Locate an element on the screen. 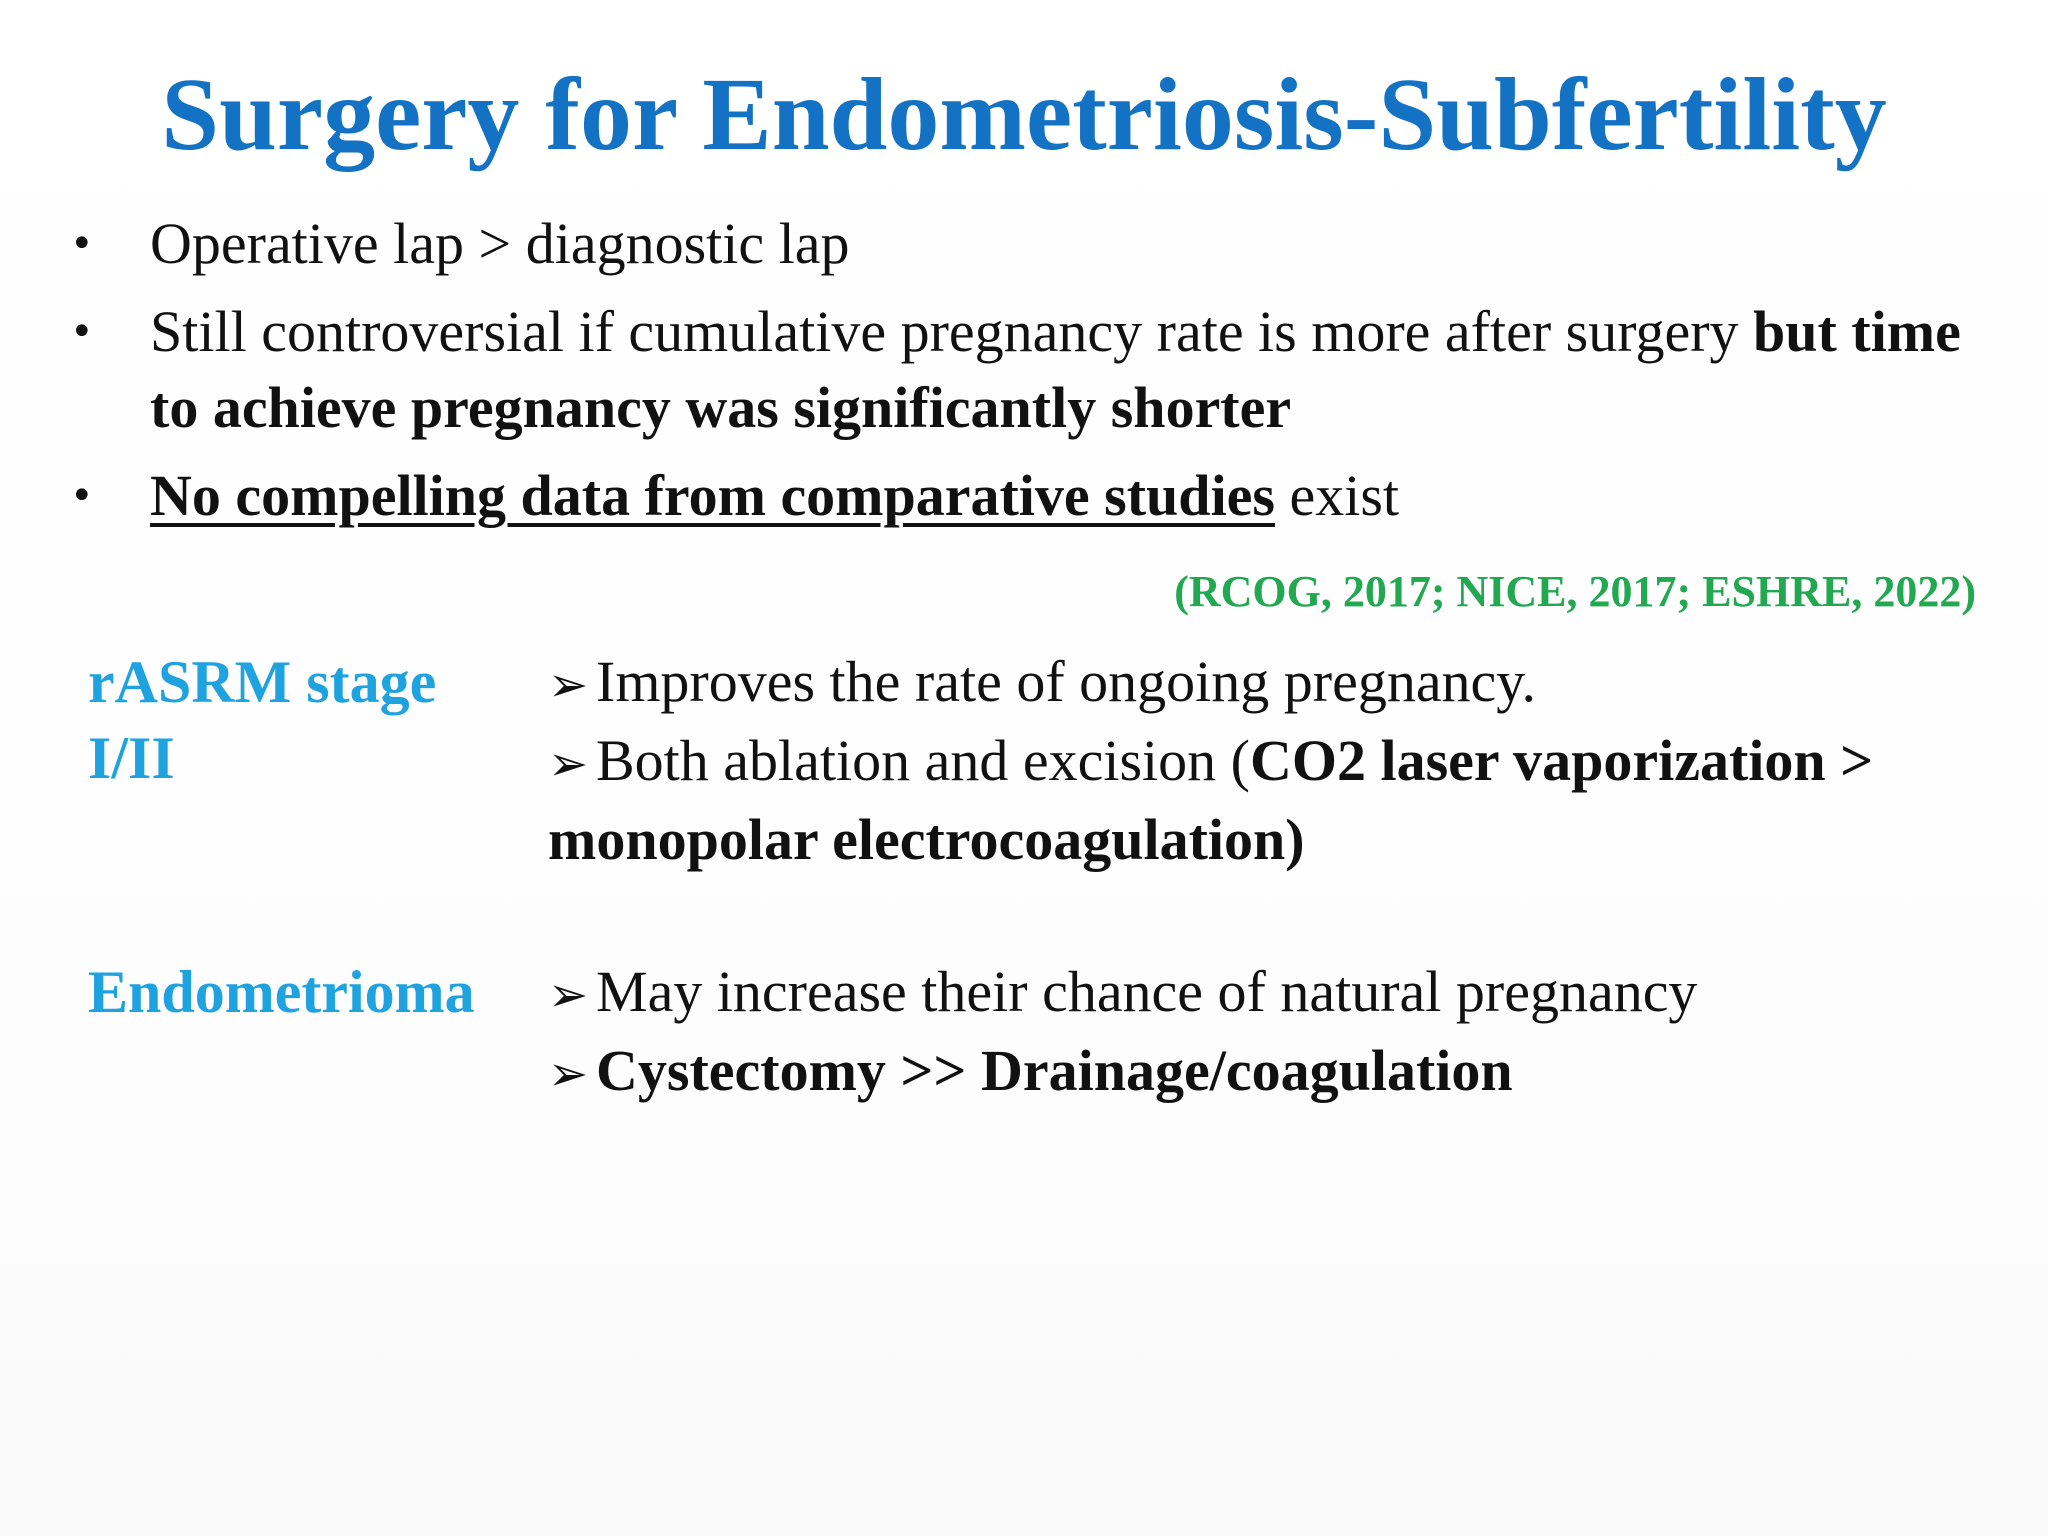 Image resolution: width=2048 pixels, height=1536 pixels. row-label-line: rASRM stage is located at coordinates (262, 682).